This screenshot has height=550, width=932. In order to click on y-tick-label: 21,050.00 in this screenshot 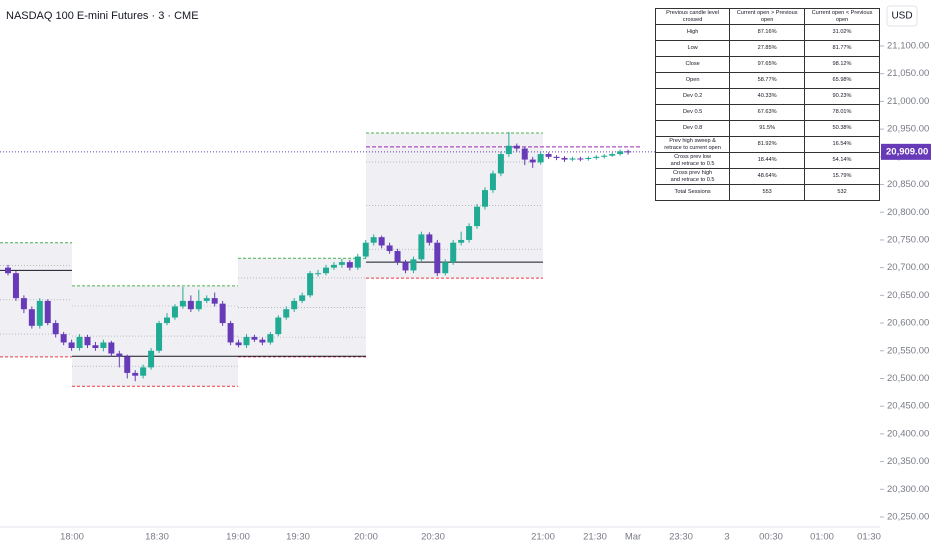, I will do `click(908, 73)`.